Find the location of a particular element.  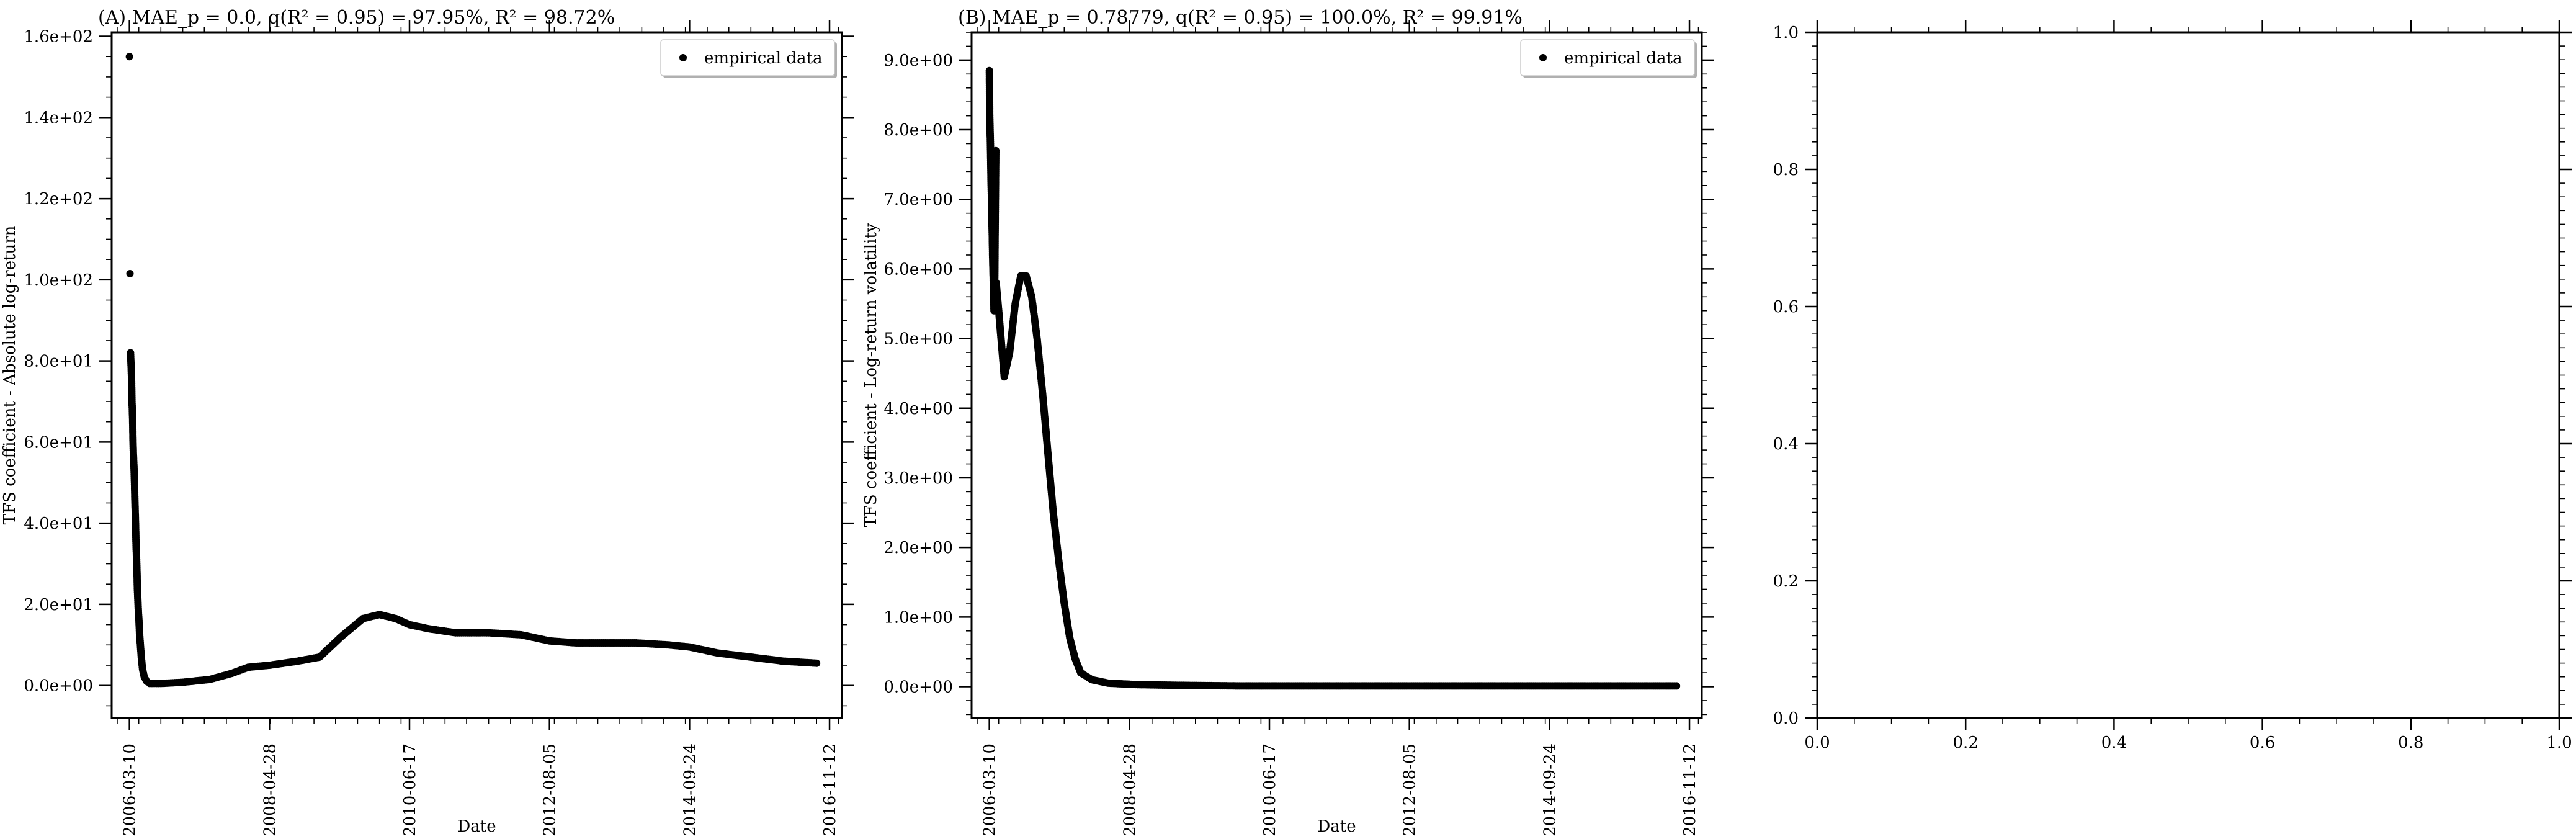

y-tick-label: 2.0e+00 is located at coordinates (918, 548).